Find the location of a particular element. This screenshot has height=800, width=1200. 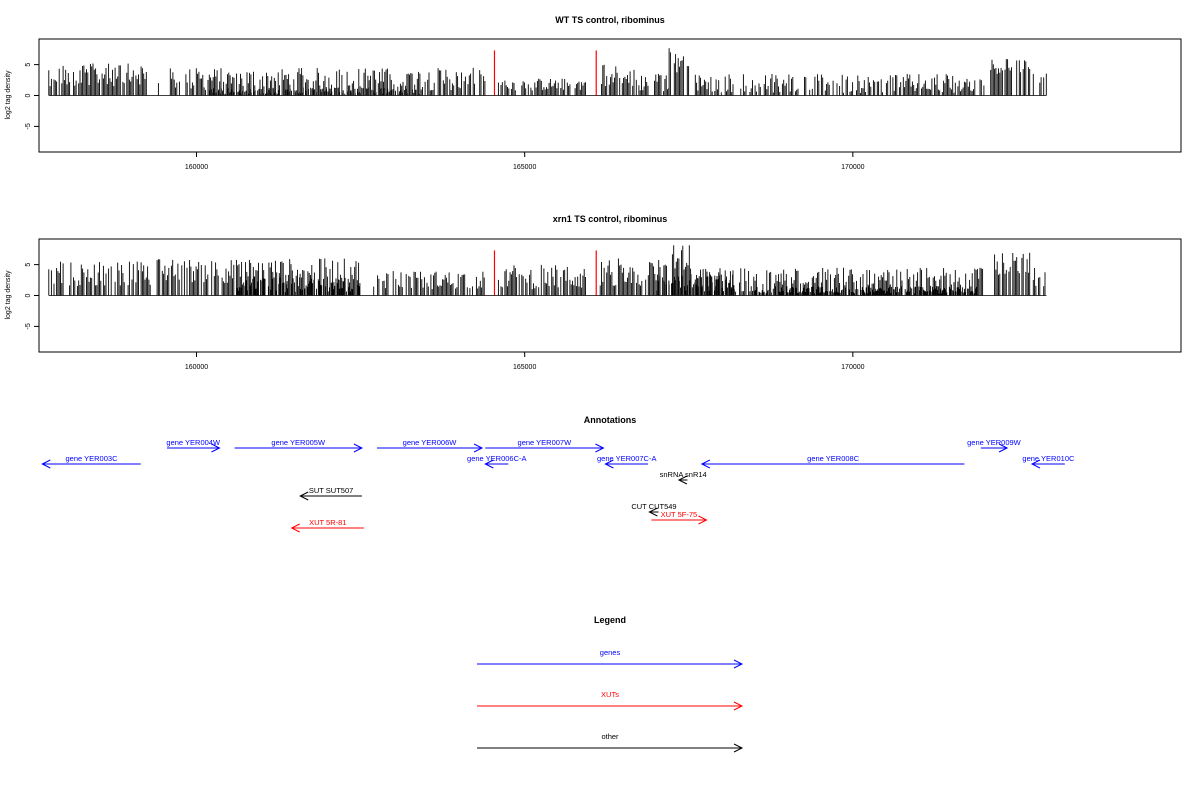

annotations-title: Annotations is located at coordinates (610, 420).